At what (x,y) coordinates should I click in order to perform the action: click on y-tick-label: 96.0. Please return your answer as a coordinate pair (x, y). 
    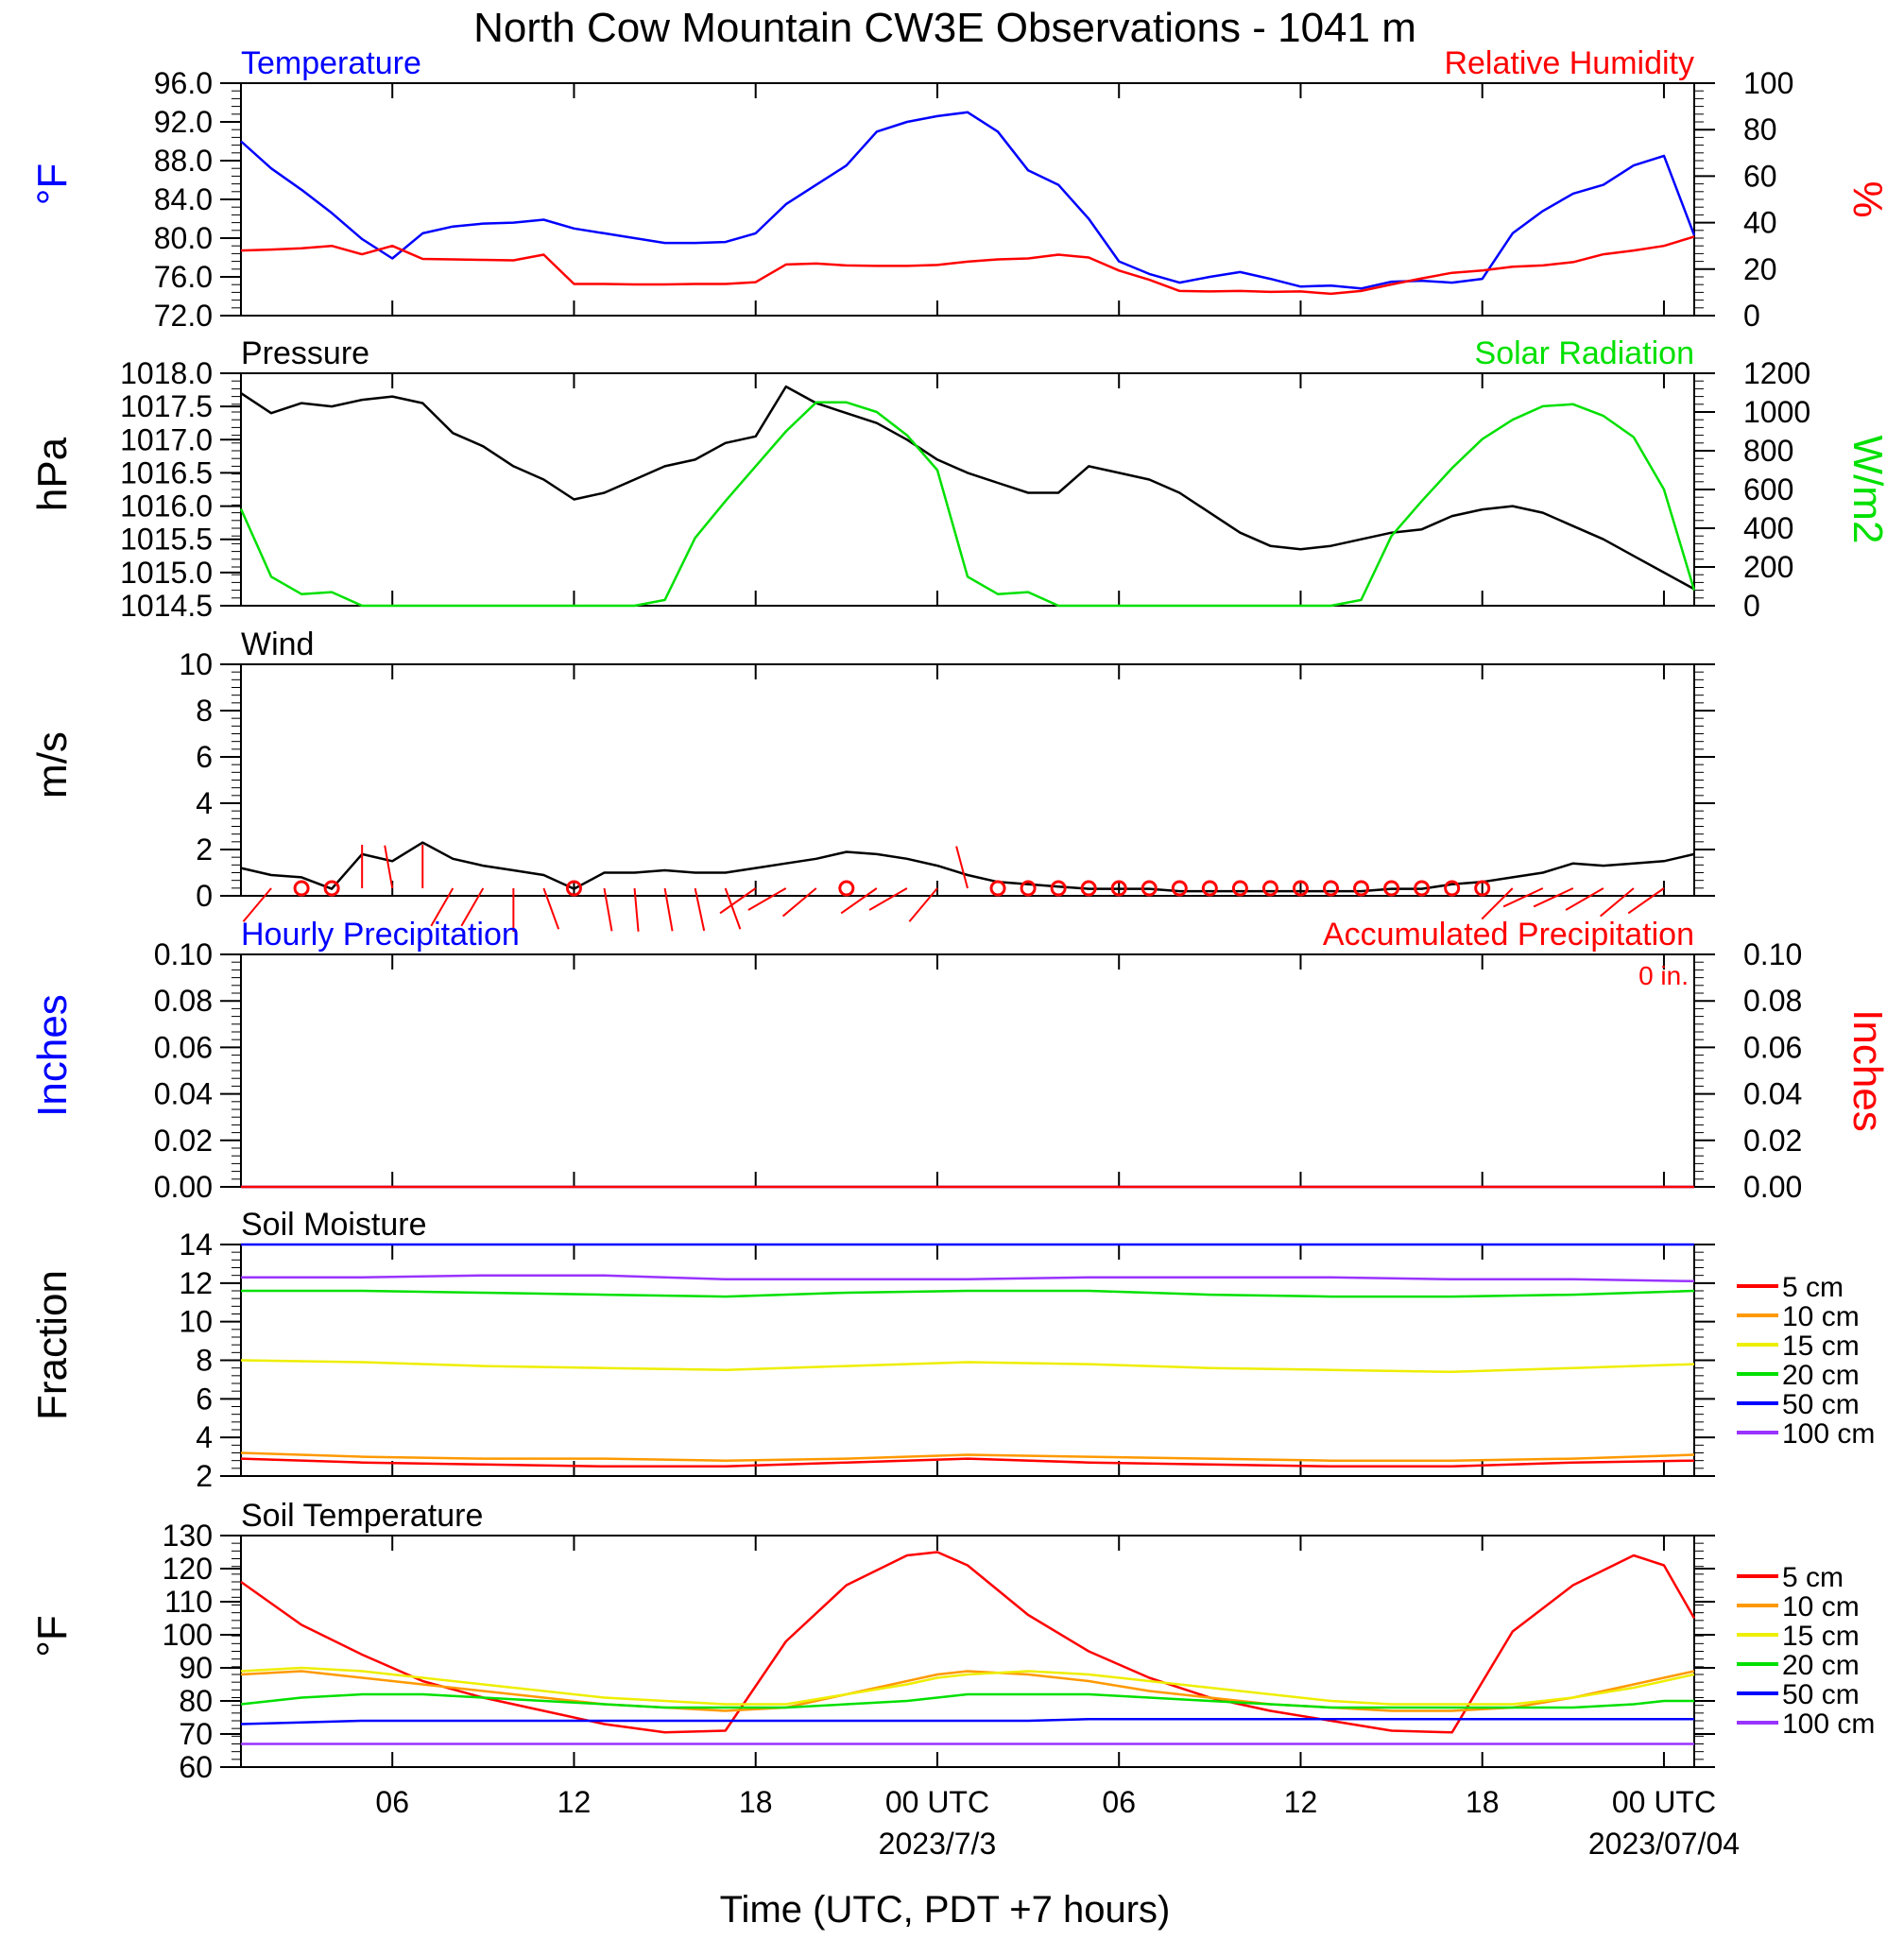
    Looking at the image, I should click on (183, 83).